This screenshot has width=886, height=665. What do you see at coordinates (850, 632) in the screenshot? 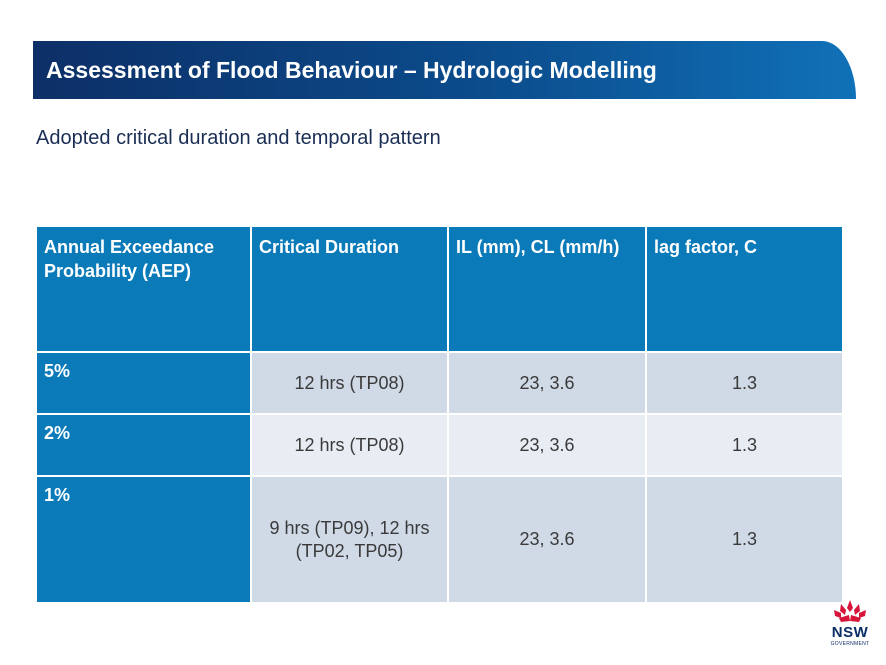
I see `logo-text: NSW` at bounding box center [850, 632].